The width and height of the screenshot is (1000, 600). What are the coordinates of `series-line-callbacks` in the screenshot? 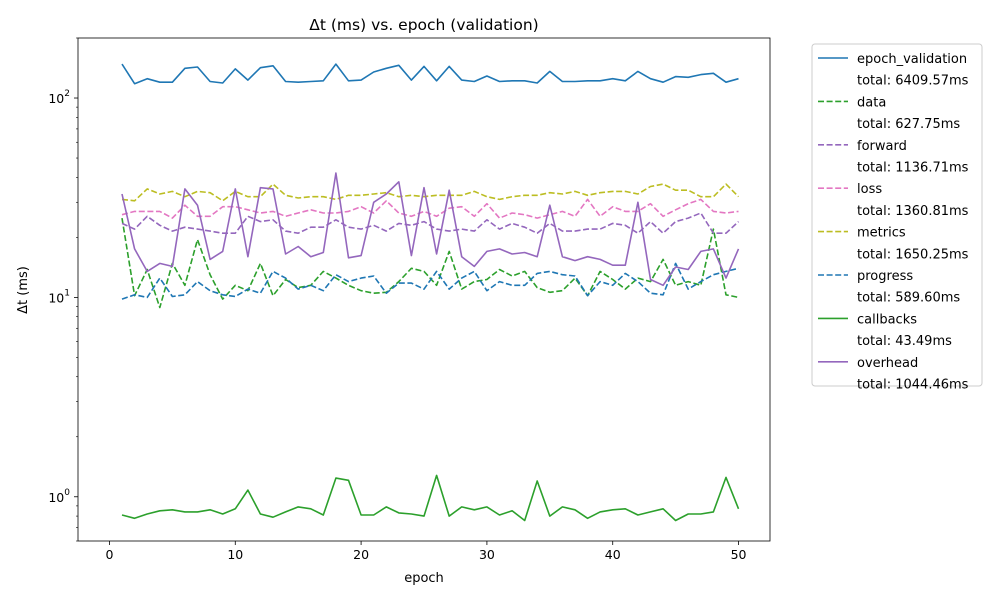 It's located at (430, 498).